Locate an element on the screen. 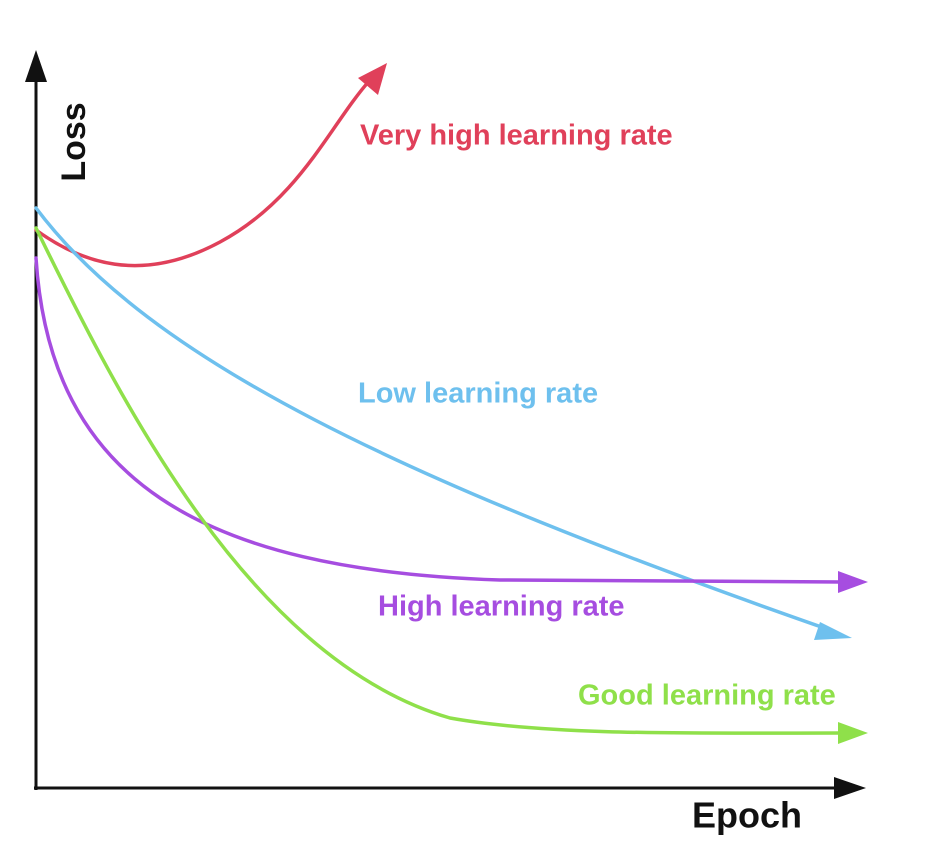  curve-label: Very high learning rate is located at coordinates (516, 136).